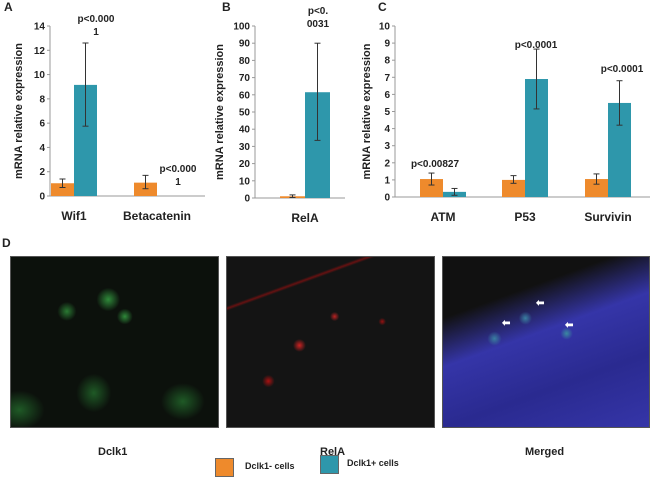 This screenshot has width=650, height=484. Describe the element at coordinates (245, 164) in the screenshot. I see `y-tick-label: 20` at that location.